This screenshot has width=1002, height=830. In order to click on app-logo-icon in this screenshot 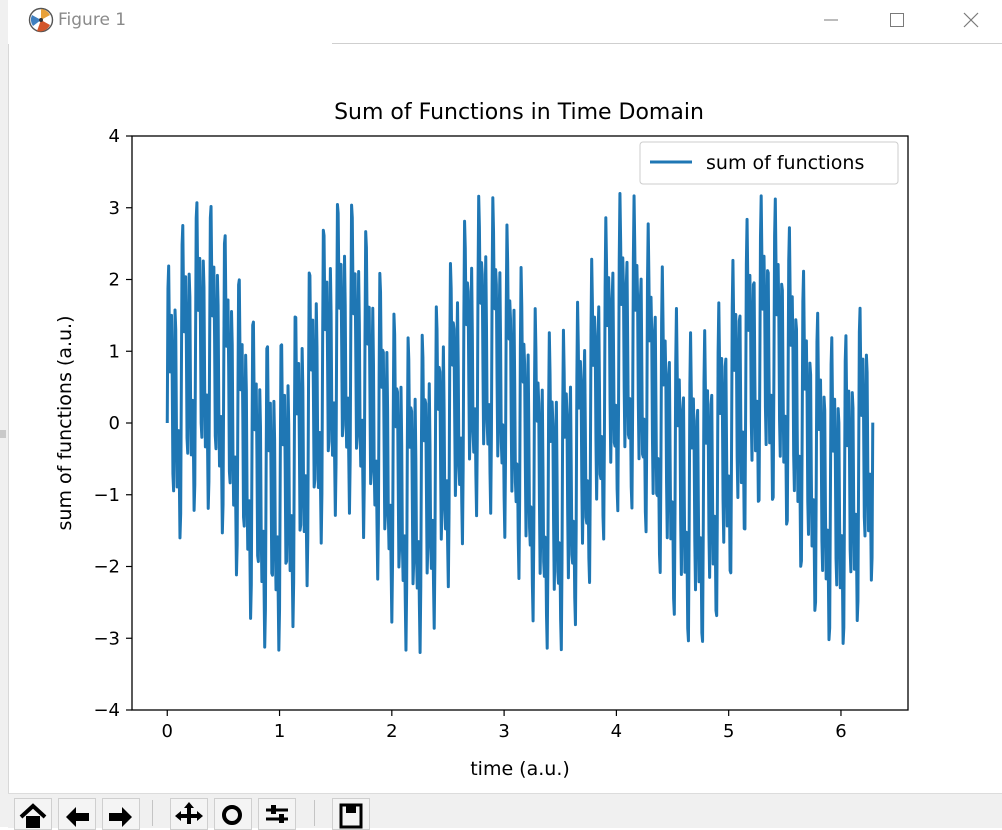, I will do `click(41, 20)`.